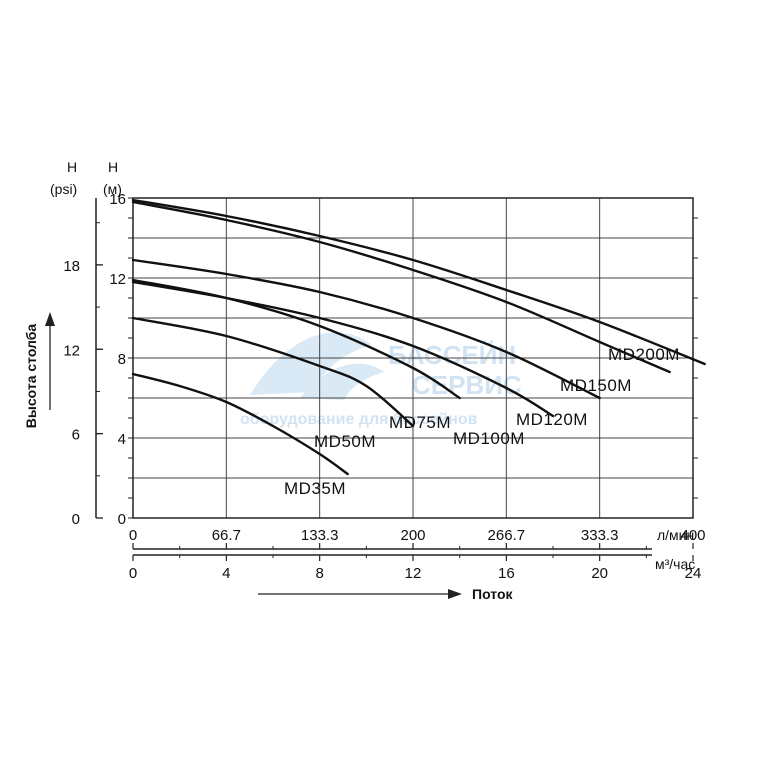  Describe the element at coordinates (552, 419) in the screenshot. I see `curve-label-md120m: MD120M` at that location.